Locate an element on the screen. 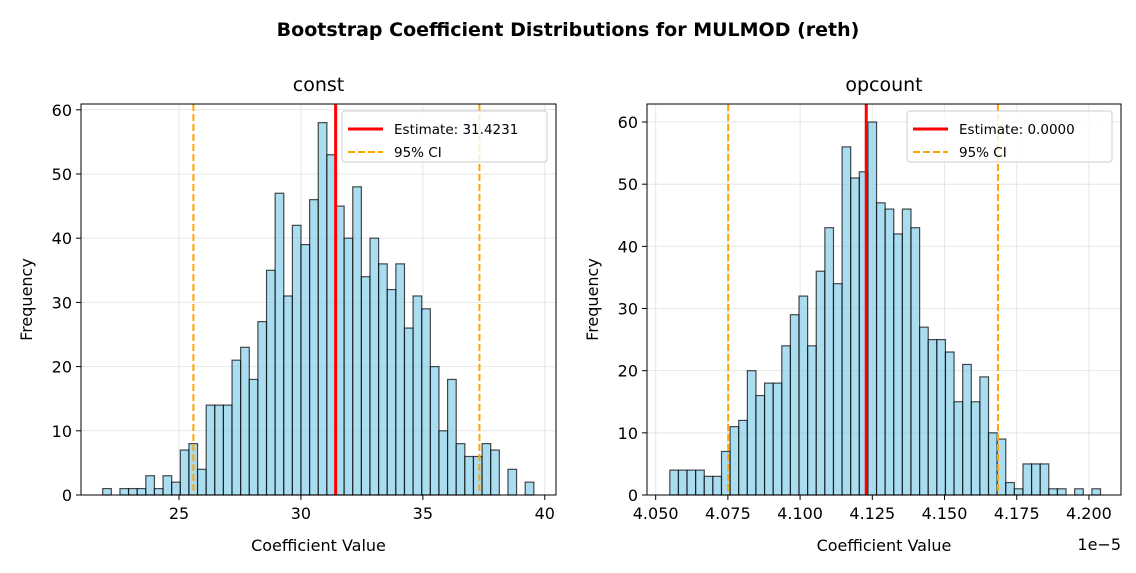 Image resolution: width=1136 pixels, height=573 pixels. legend: Estimate: 31.4231 95% CI is located at coordinates (444, 136).